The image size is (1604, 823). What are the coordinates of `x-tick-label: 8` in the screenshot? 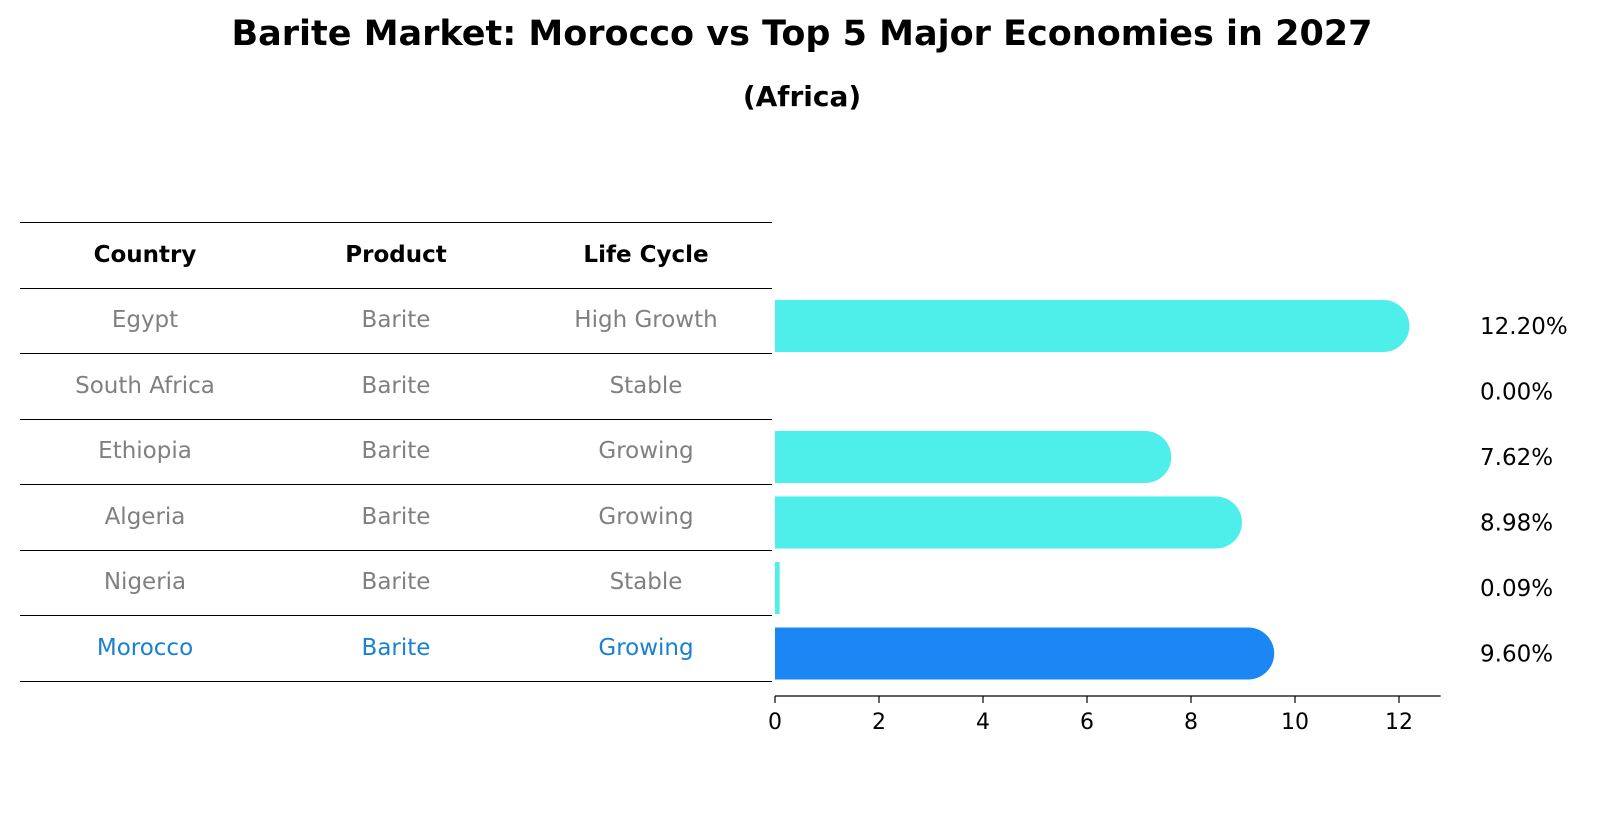 It's located at (1191, 722).